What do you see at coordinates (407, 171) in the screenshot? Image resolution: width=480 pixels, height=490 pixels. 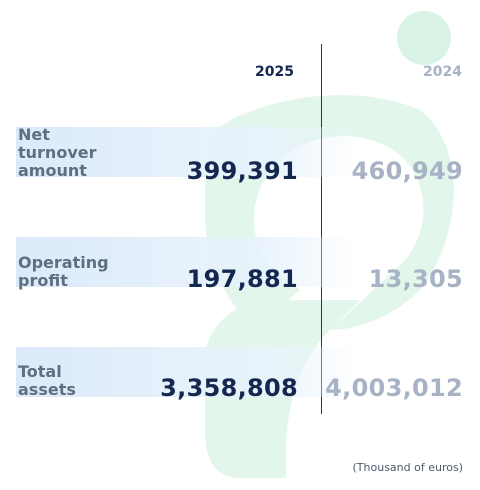 I see `value-net-turnover-2024: 460,949` at bounding box center [407, 171].